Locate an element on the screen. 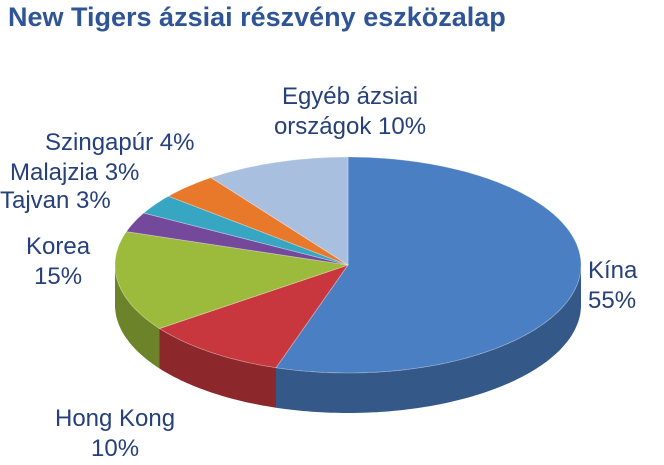 The image size is (664, 465). label-name: Hong Kong is located at coordinates (115, 418).